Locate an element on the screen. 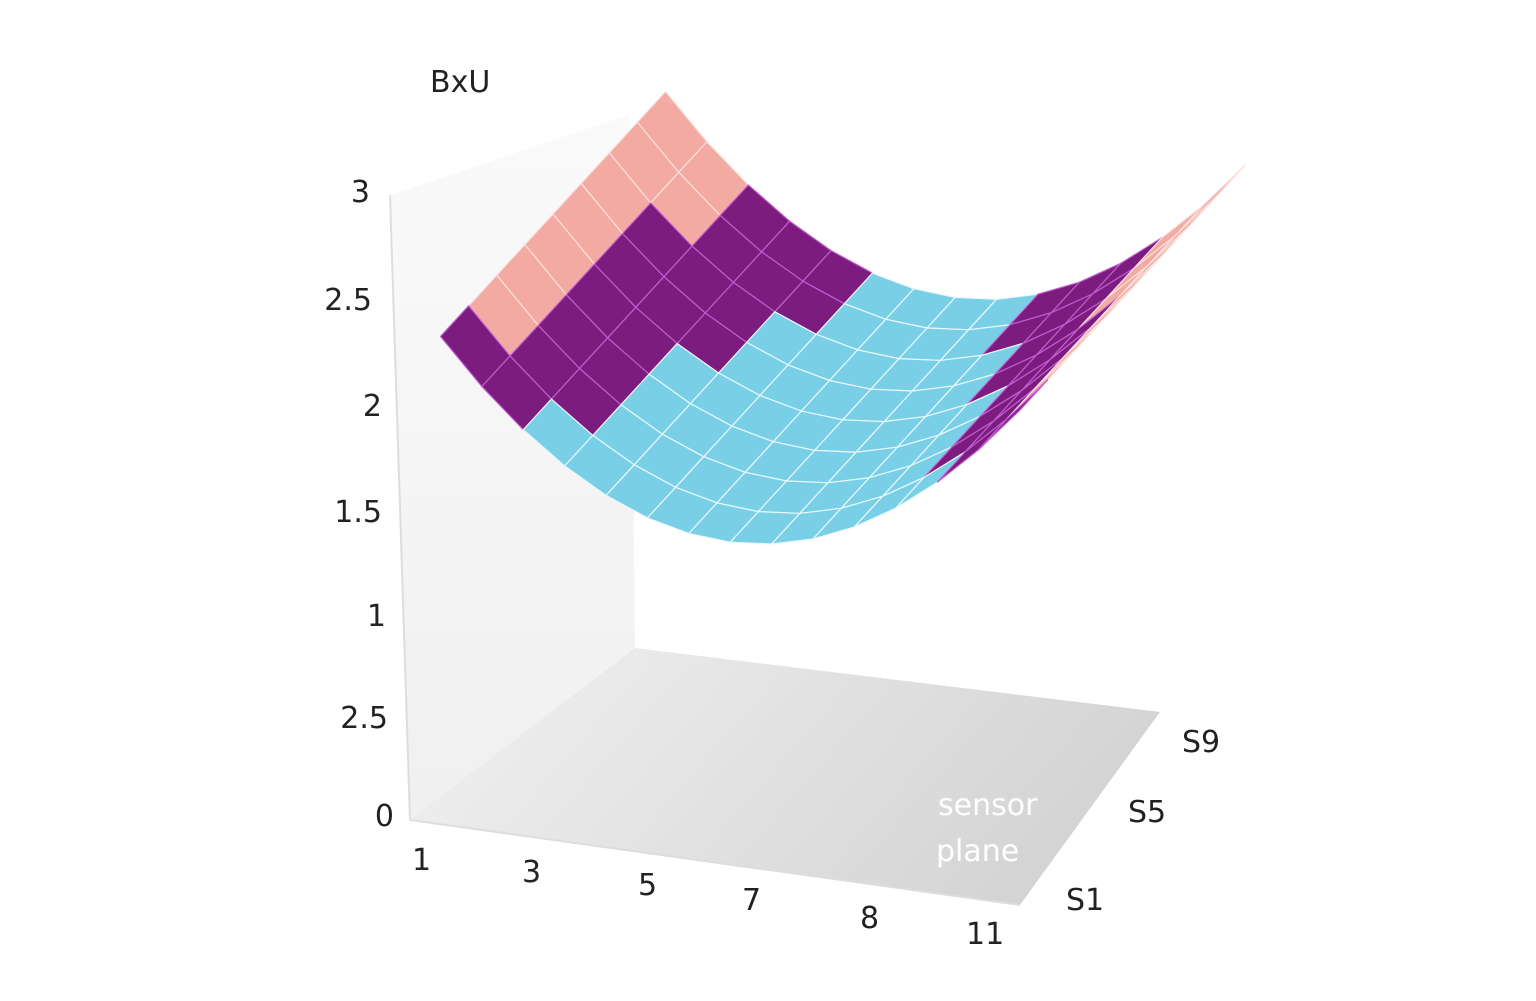 Image resolution: width=1536 pixels, height=1001 pixels. z-ticks: 3 2.5 2 1.5 1 2.5 0 is located at coordinates (359, 504).